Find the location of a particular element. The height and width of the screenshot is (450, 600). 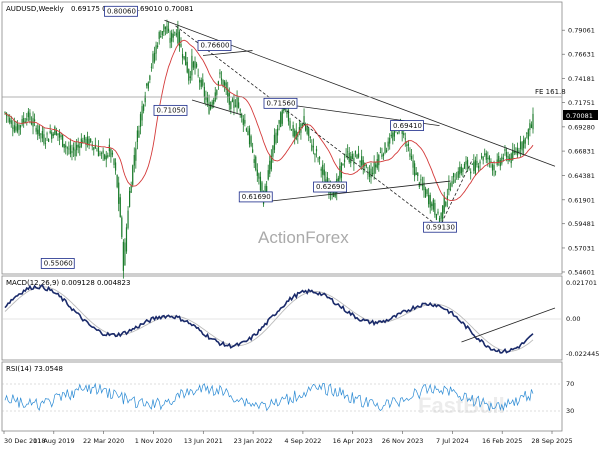

y-tick-label: 0.66831 is located at coordinates (581, 152).